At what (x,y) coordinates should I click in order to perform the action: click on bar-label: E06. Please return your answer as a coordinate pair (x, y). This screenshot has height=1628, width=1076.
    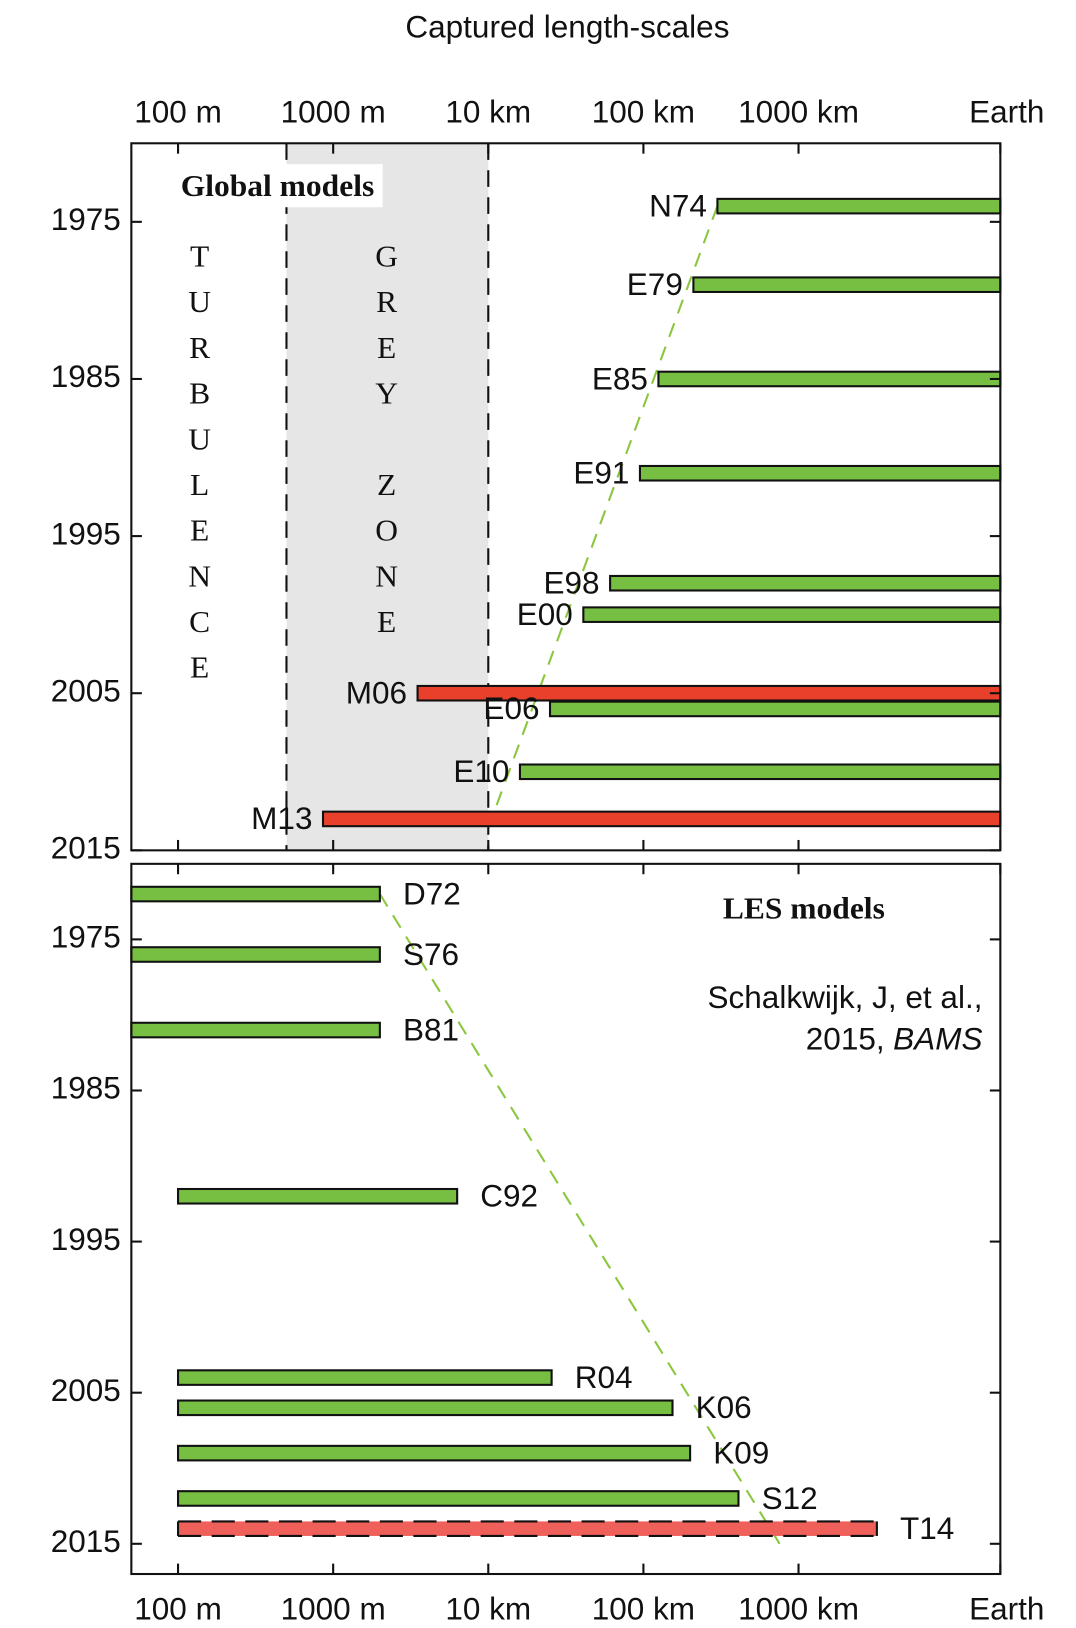
    Looking at the image, I should click on (511, 708).